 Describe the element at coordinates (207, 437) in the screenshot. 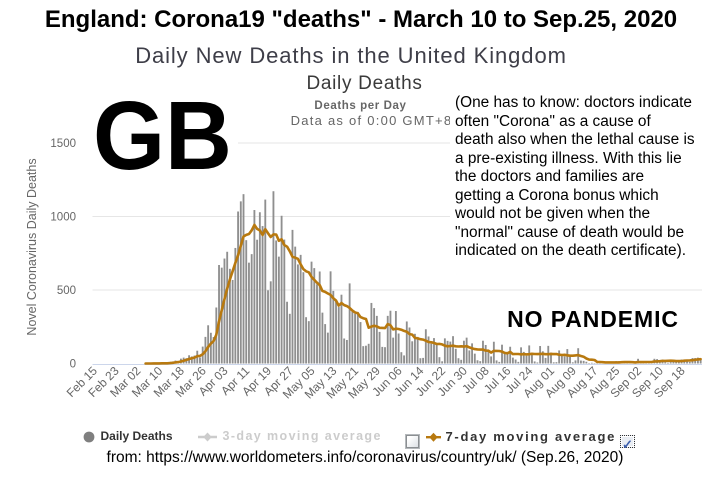

I see `3day-avg-marker-icon` at that location.